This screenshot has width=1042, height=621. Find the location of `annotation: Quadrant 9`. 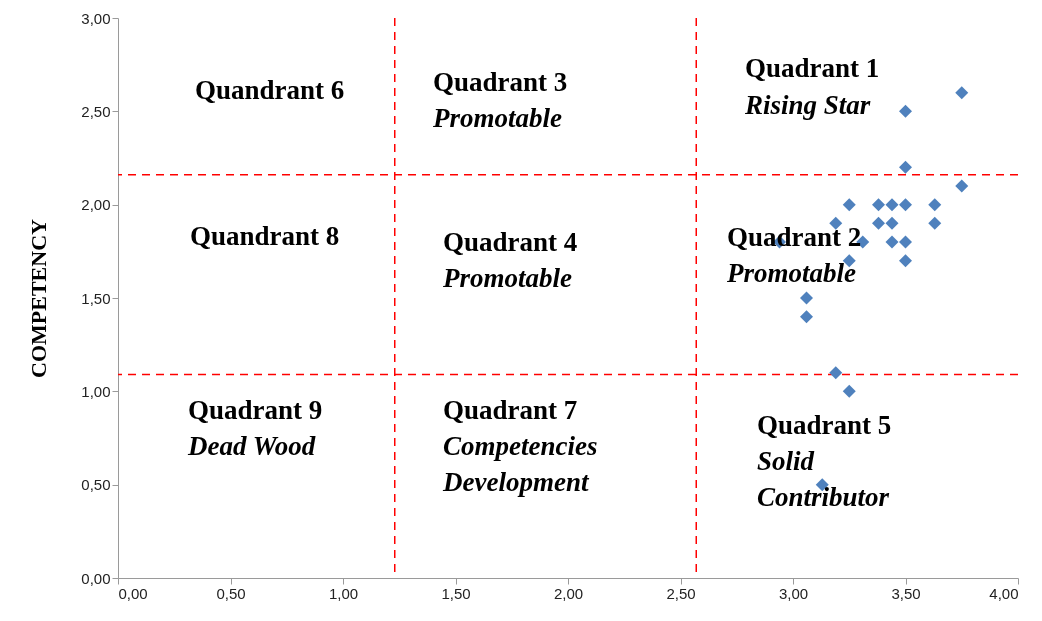

annotation: Quadrant 9 is located at coordinates (255, 410).